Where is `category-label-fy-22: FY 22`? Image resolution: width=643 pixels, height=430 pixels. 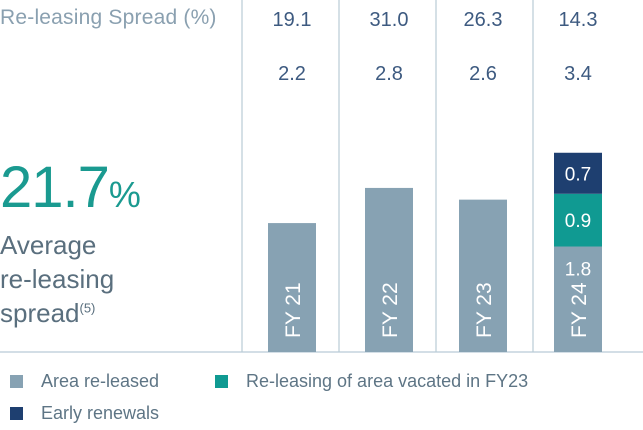 category-label-fy-22: FY 22 is located at coordinates (390, 310).